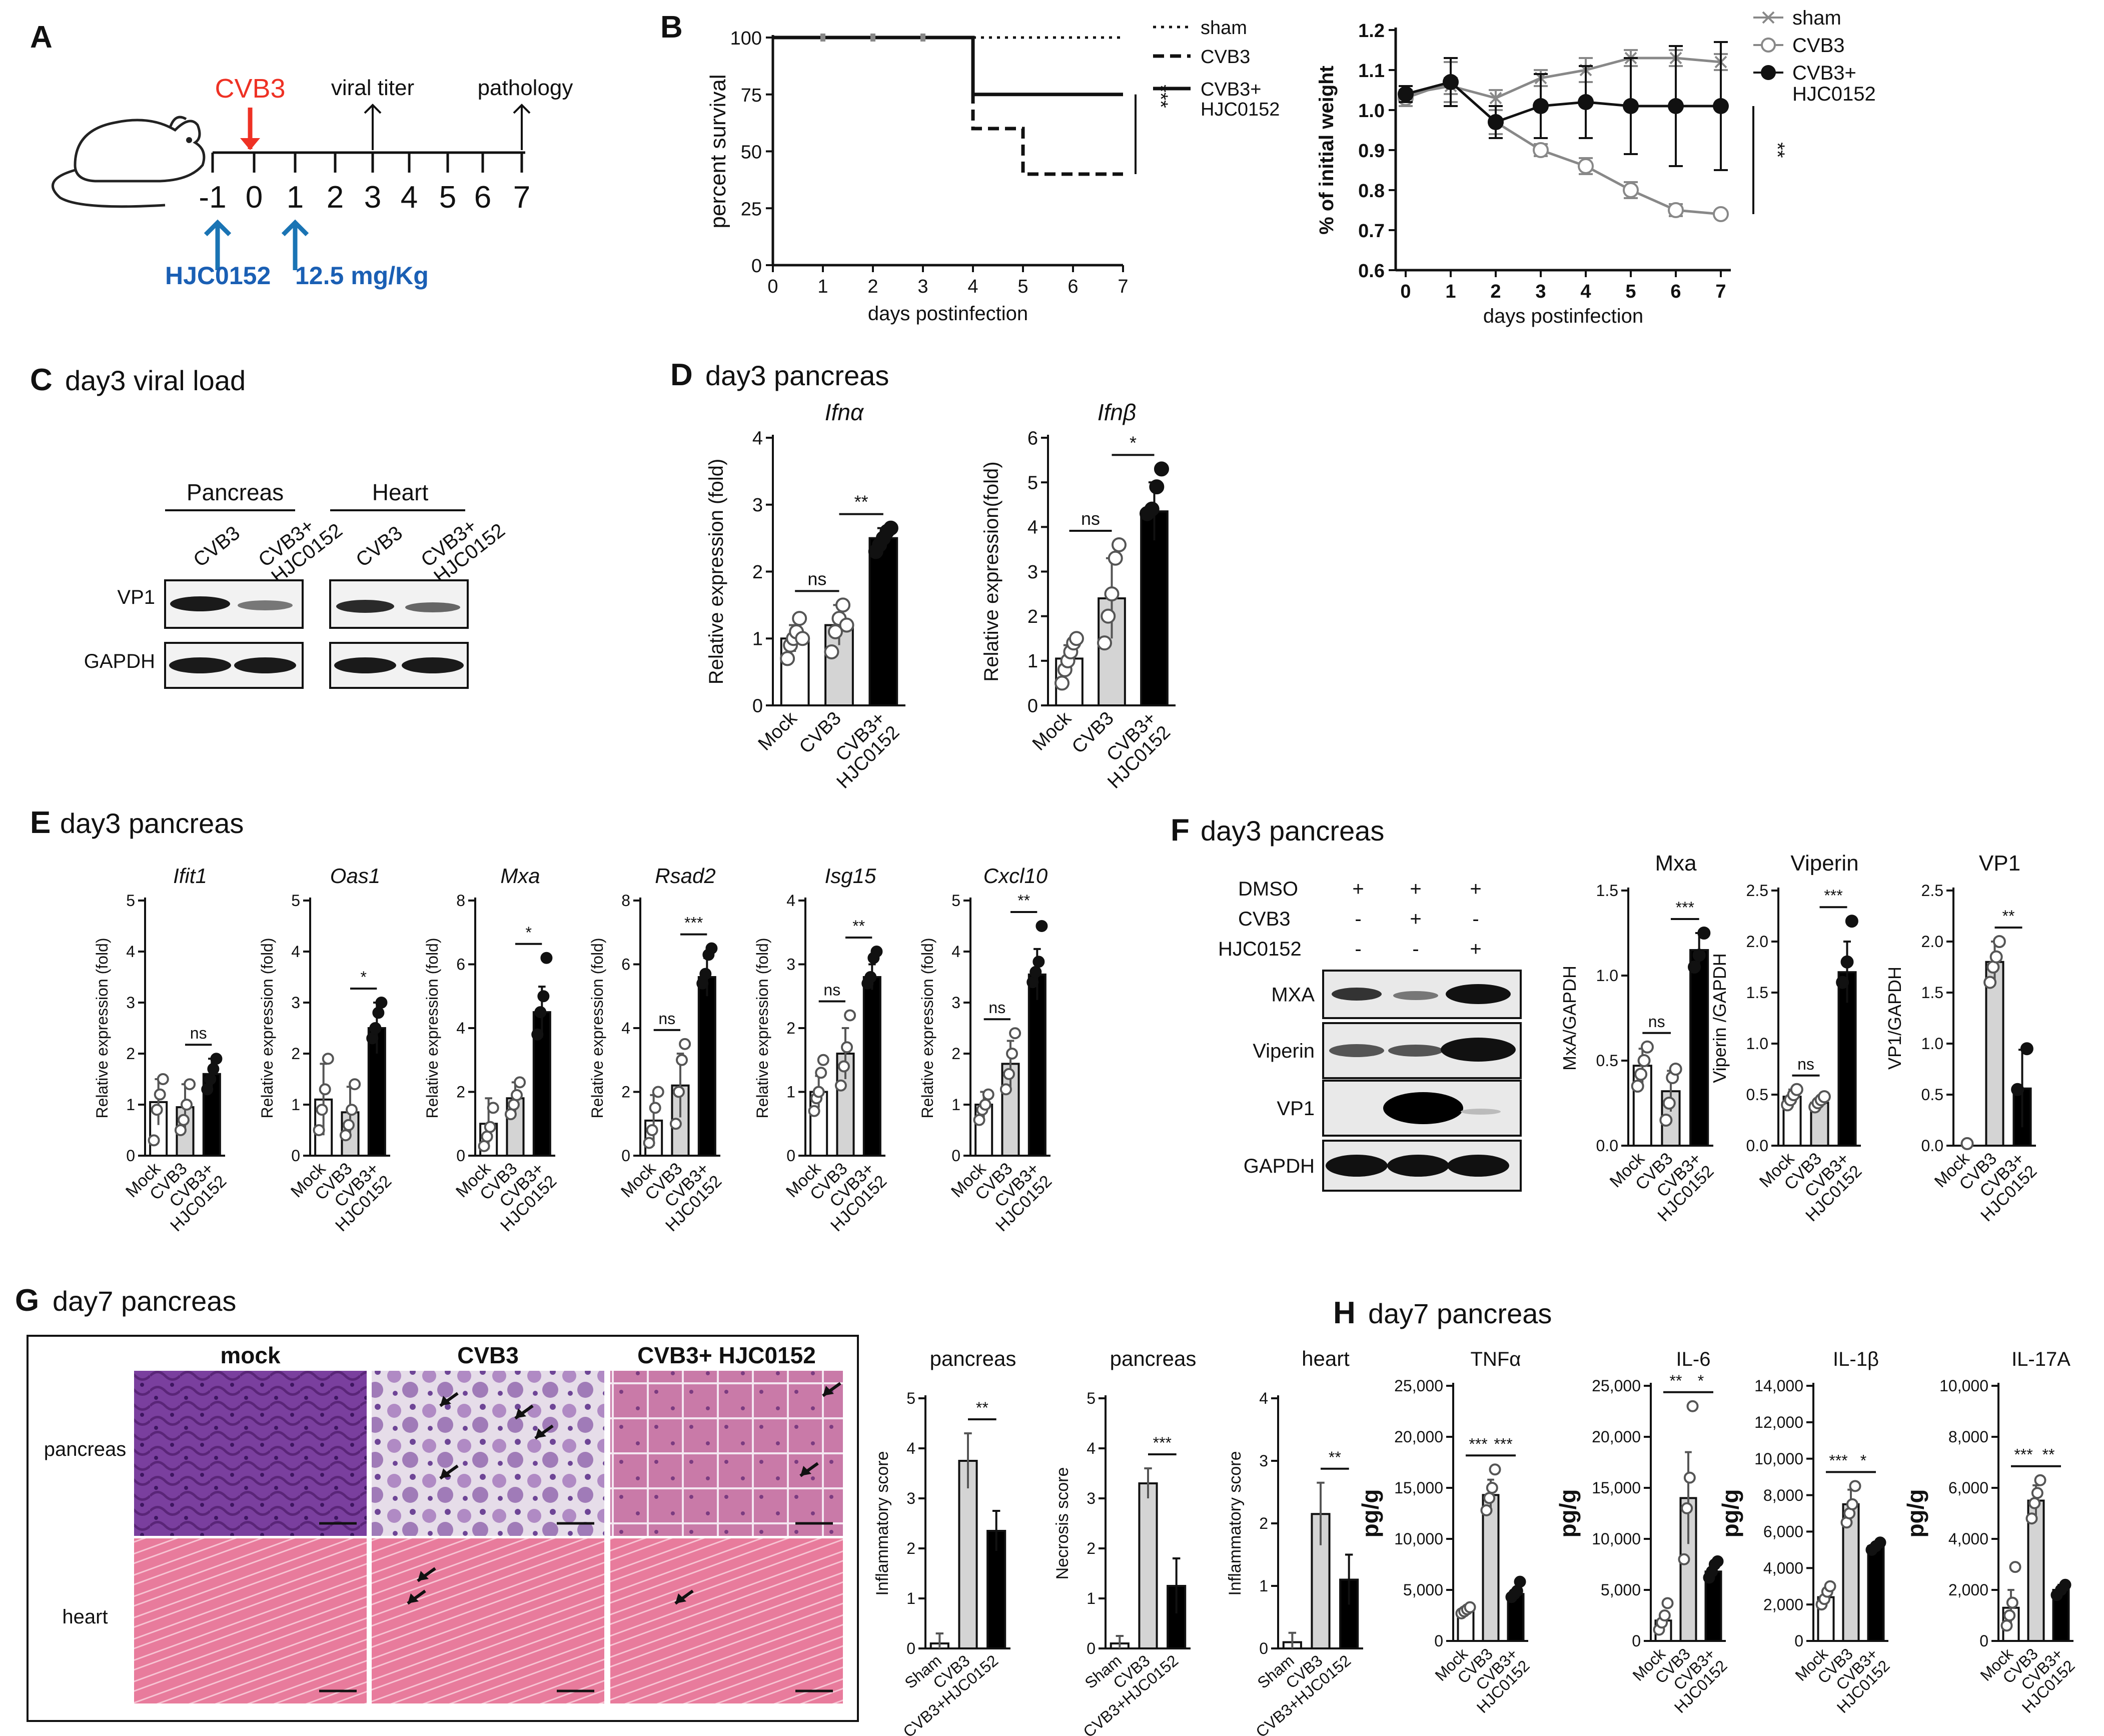  I want to click on y-axis-label: MxA/GAPDH, so click(1569, 1018).